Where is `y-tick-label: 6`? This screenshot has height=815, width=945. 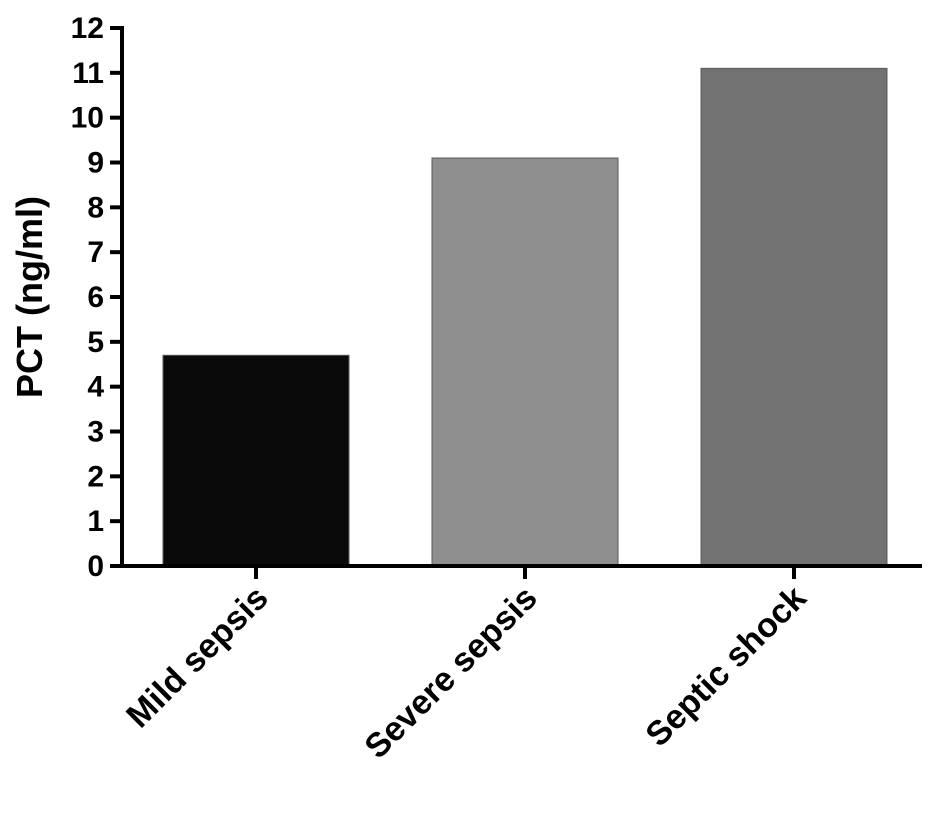 y-tick-label: 6 is located at coordinates (95, 297).